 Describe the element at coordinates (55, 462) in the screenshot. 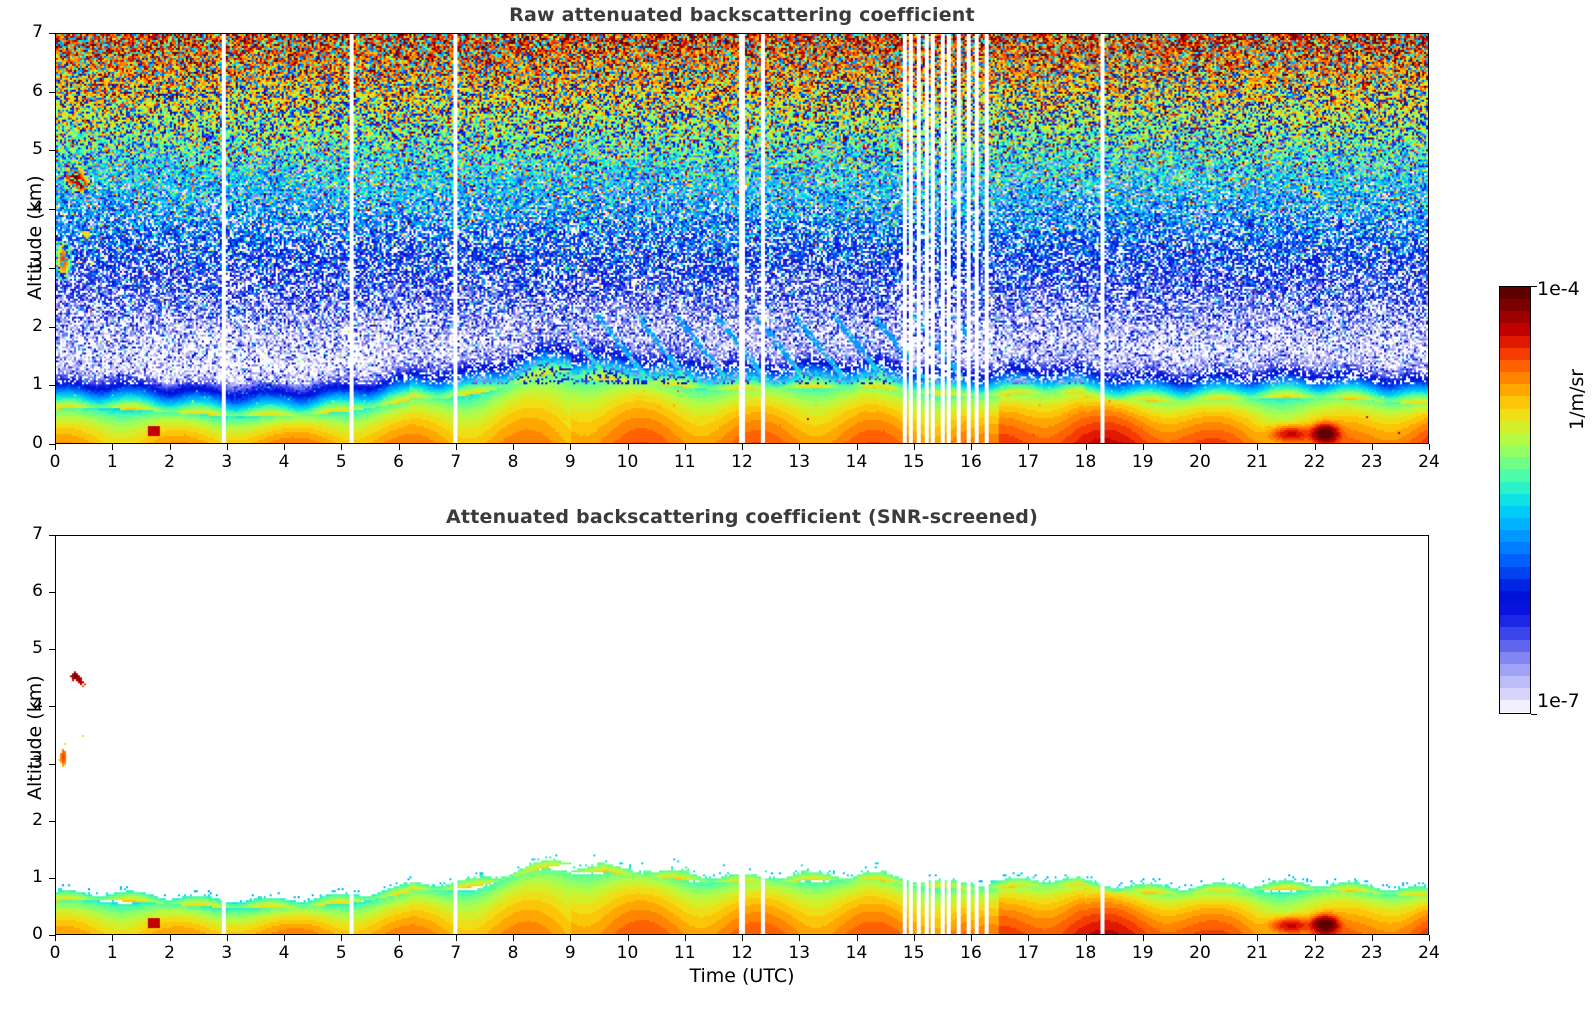

I see `x-tick-label: 0` at that location.